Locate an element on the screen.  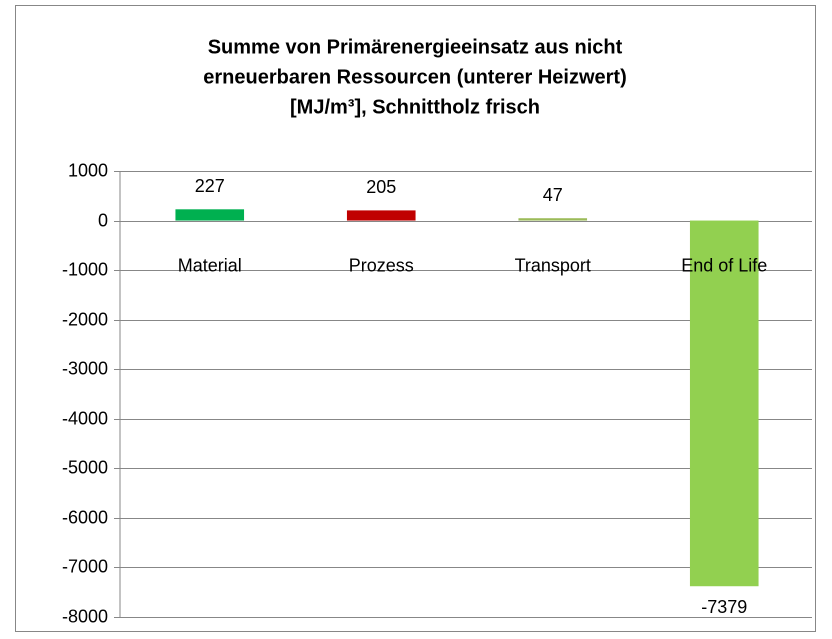
y-tick-label: -3000 is located at coordinates (85, 368).